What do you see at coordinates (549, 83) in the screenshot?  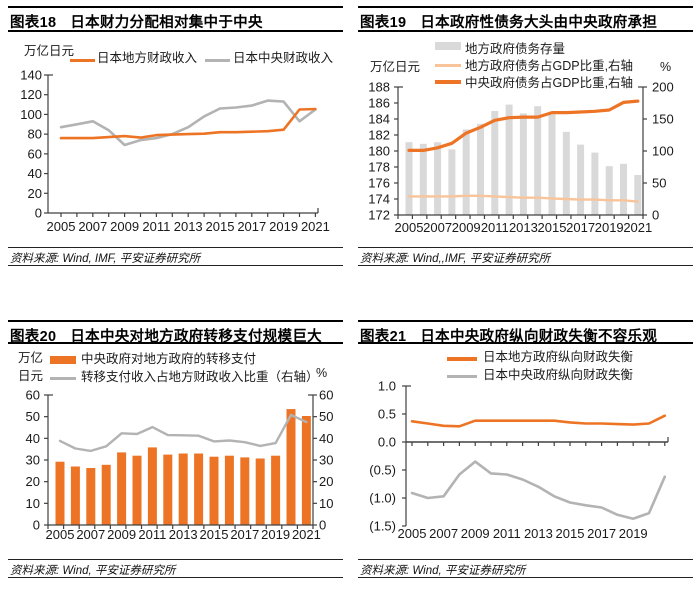 I see `legend-label: 中央政府债务占GDP比重,右轴` at bounding box center [549, 83].